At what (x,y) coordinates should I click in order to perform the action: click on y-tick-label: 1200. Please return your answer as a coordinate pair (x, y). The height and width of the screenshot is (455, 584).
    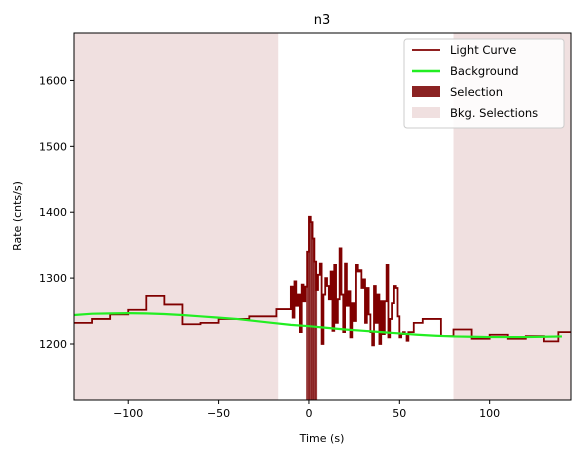
    Looking at the image, I should click on (53, 344).